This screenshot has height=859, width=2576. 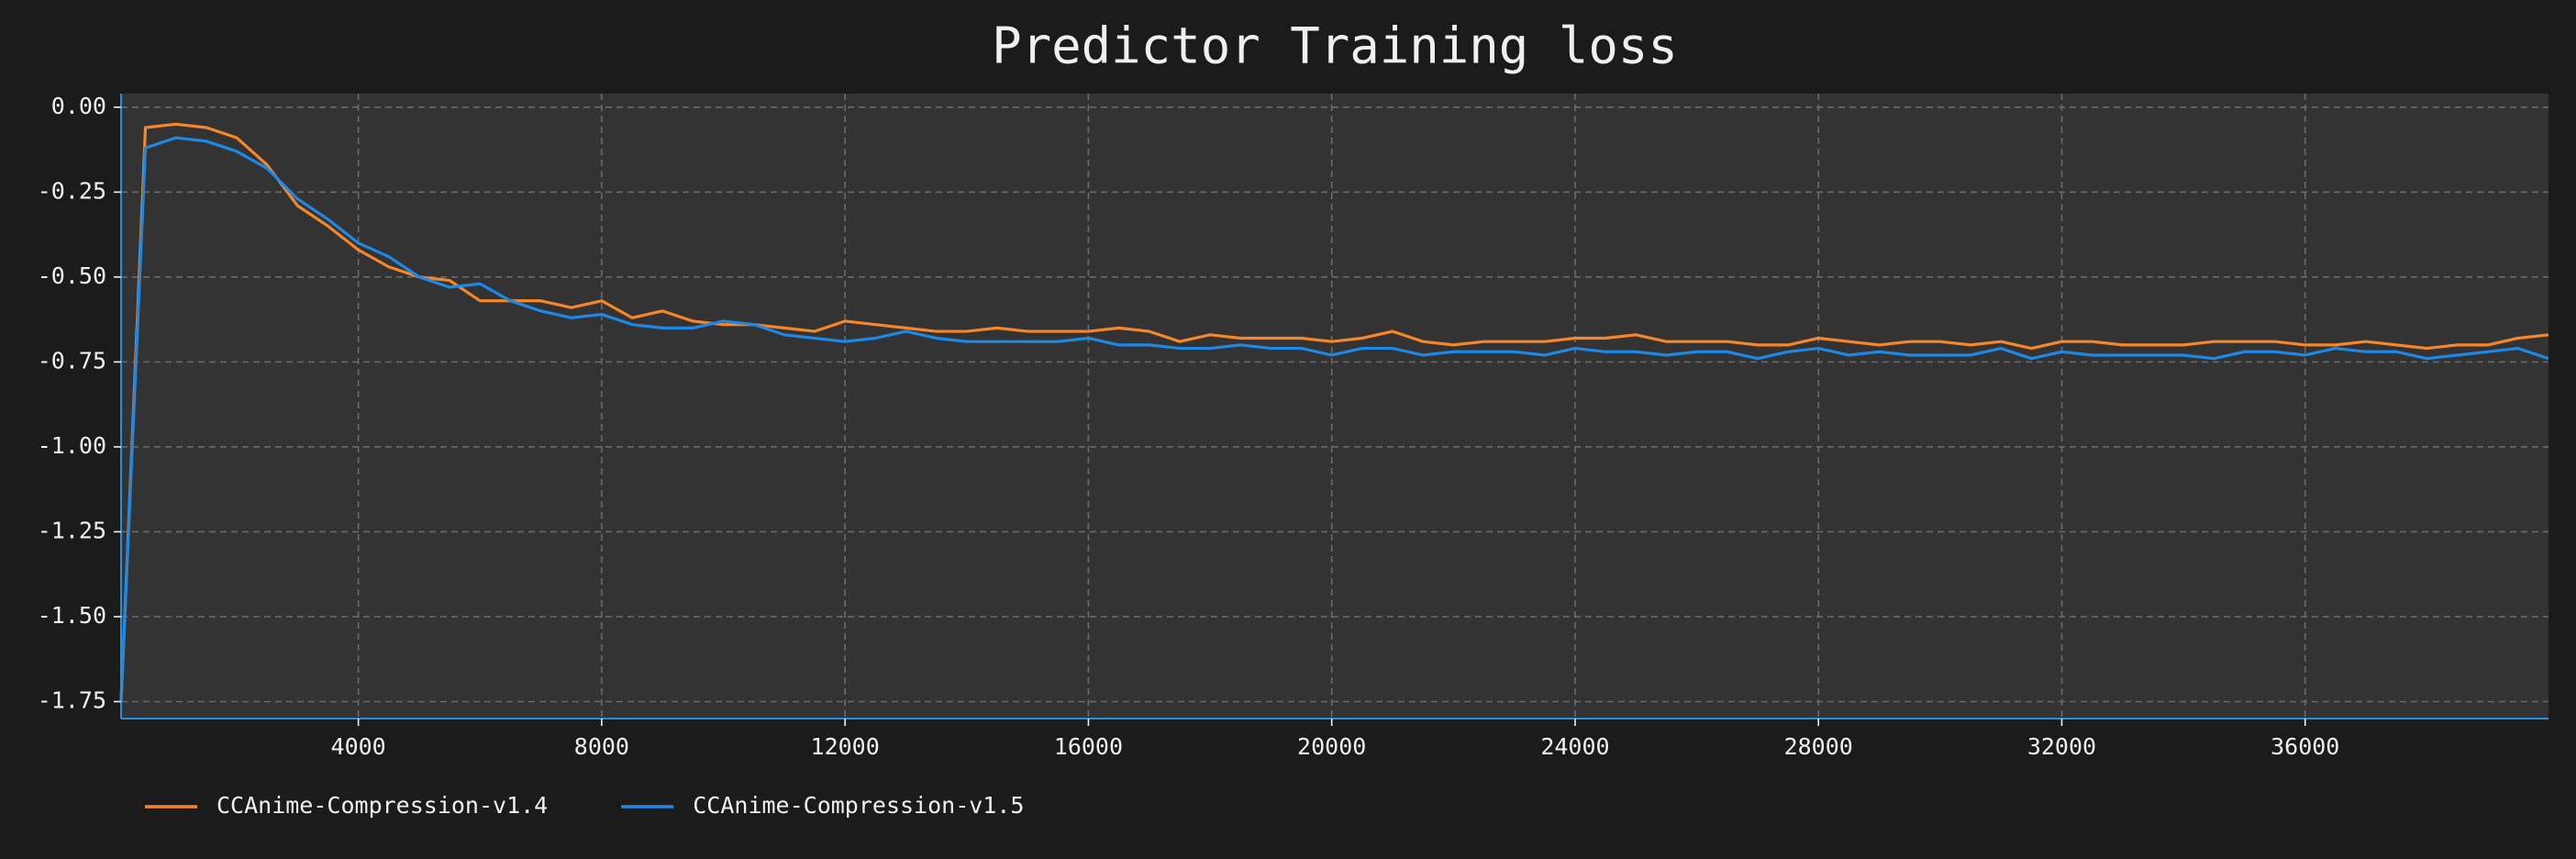 What do you see at coordinates (72, 445) in the screenshot?
I see `y-tick-label: -1.00` at bounding box center [72, 445].